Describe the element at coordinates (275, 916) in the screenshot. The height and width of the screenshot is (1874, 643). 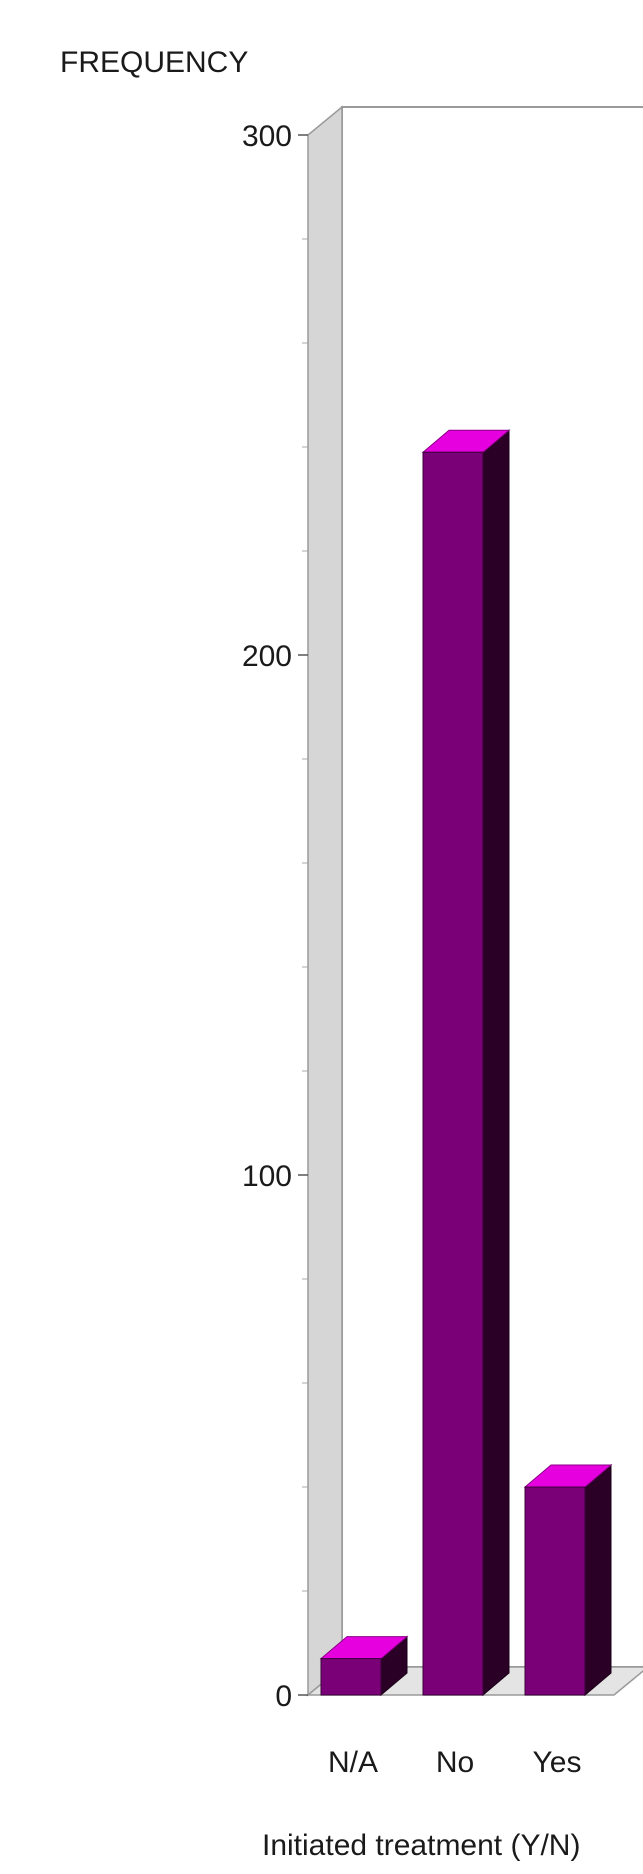
I see `y-axis: 0 100 200 300` at that location.